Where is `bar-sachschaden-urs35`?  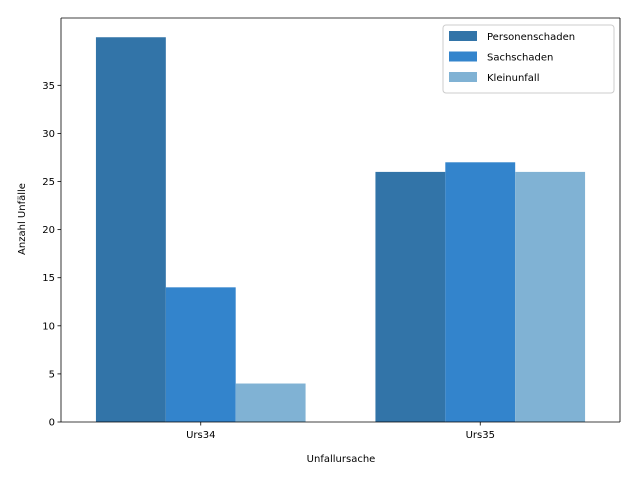
bar-sachschaden-urs35 is located at coordinates (480, 292).